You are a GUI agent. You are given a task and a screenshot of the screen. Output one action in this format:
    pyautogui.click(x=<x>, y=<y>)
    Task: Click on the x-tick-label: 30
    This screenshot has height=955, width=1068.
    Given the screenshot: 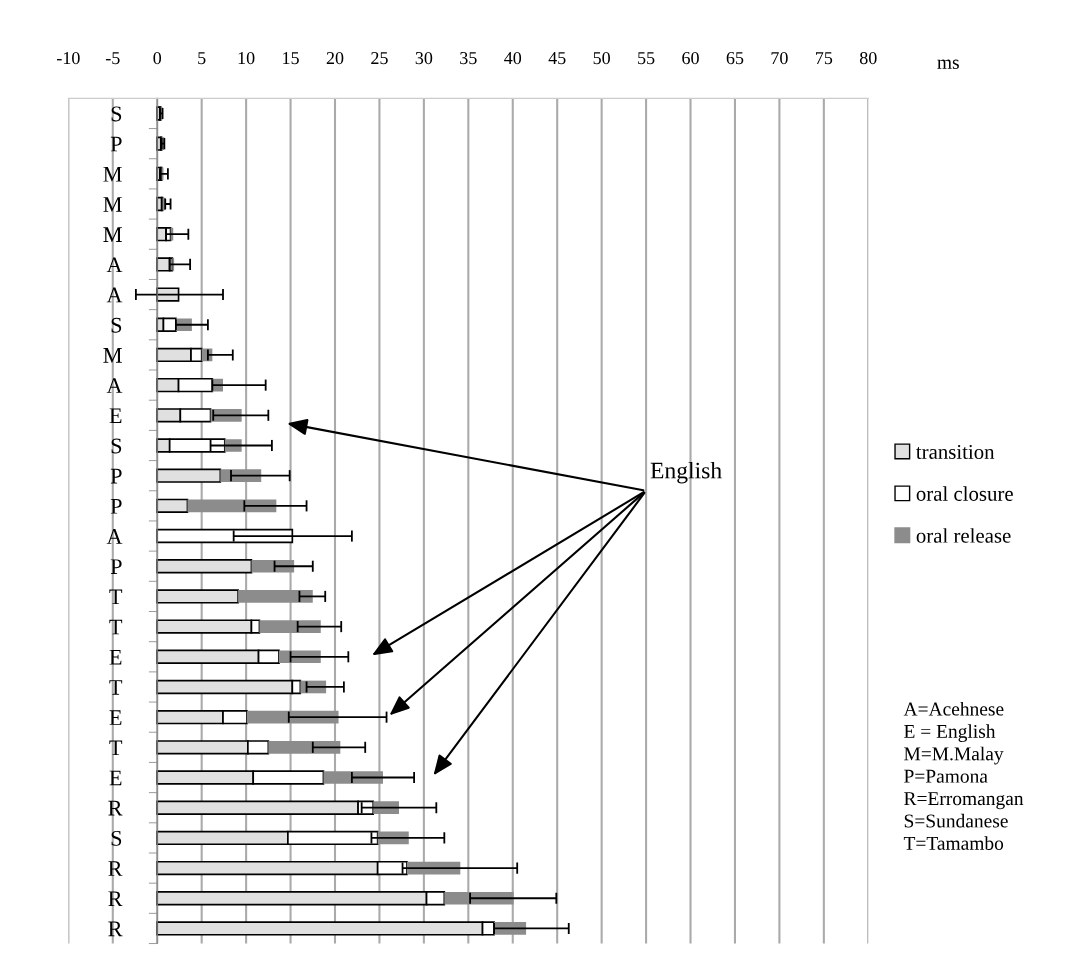 What is the action you would take?
    pyautogui.click(x=424, y=58)
    